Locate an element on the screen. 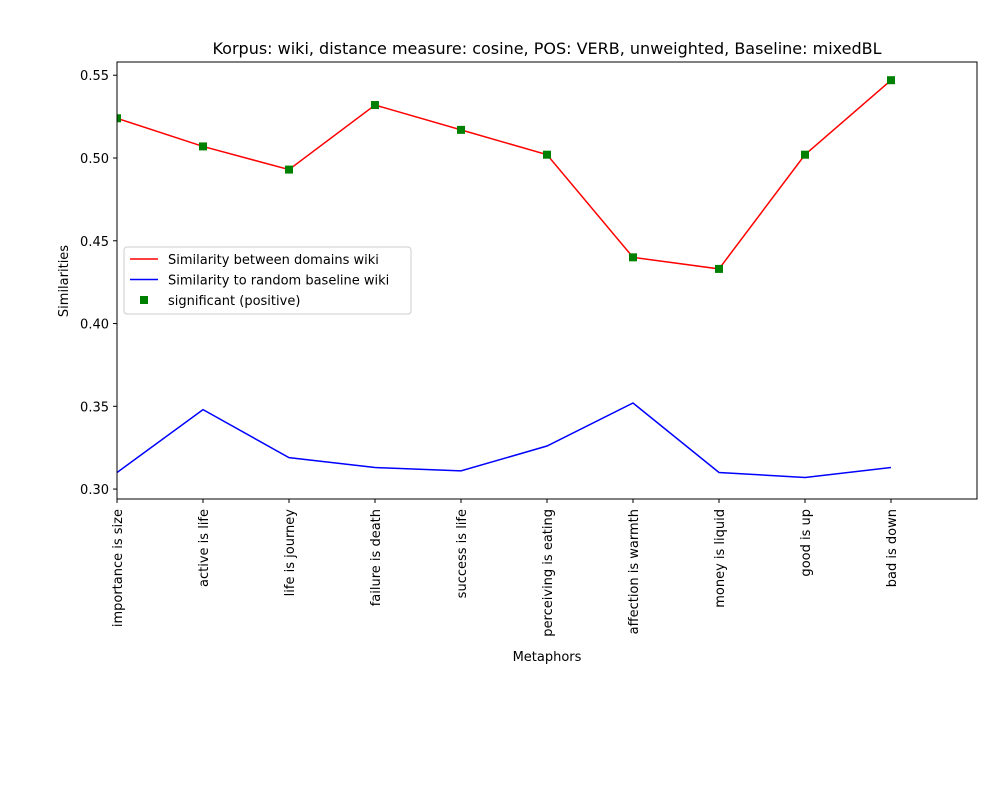  x-tick-label: bad is down is located at coordinates (892, 548).